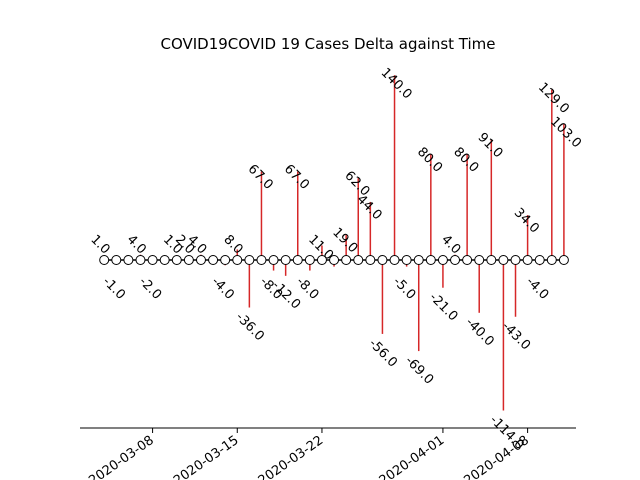  What do you see at coordinates (327, 44) in the screenshot?
I see `chart-title: COVID19COVID 19 Cases Delta against Time` at bounding box center [327, 44].